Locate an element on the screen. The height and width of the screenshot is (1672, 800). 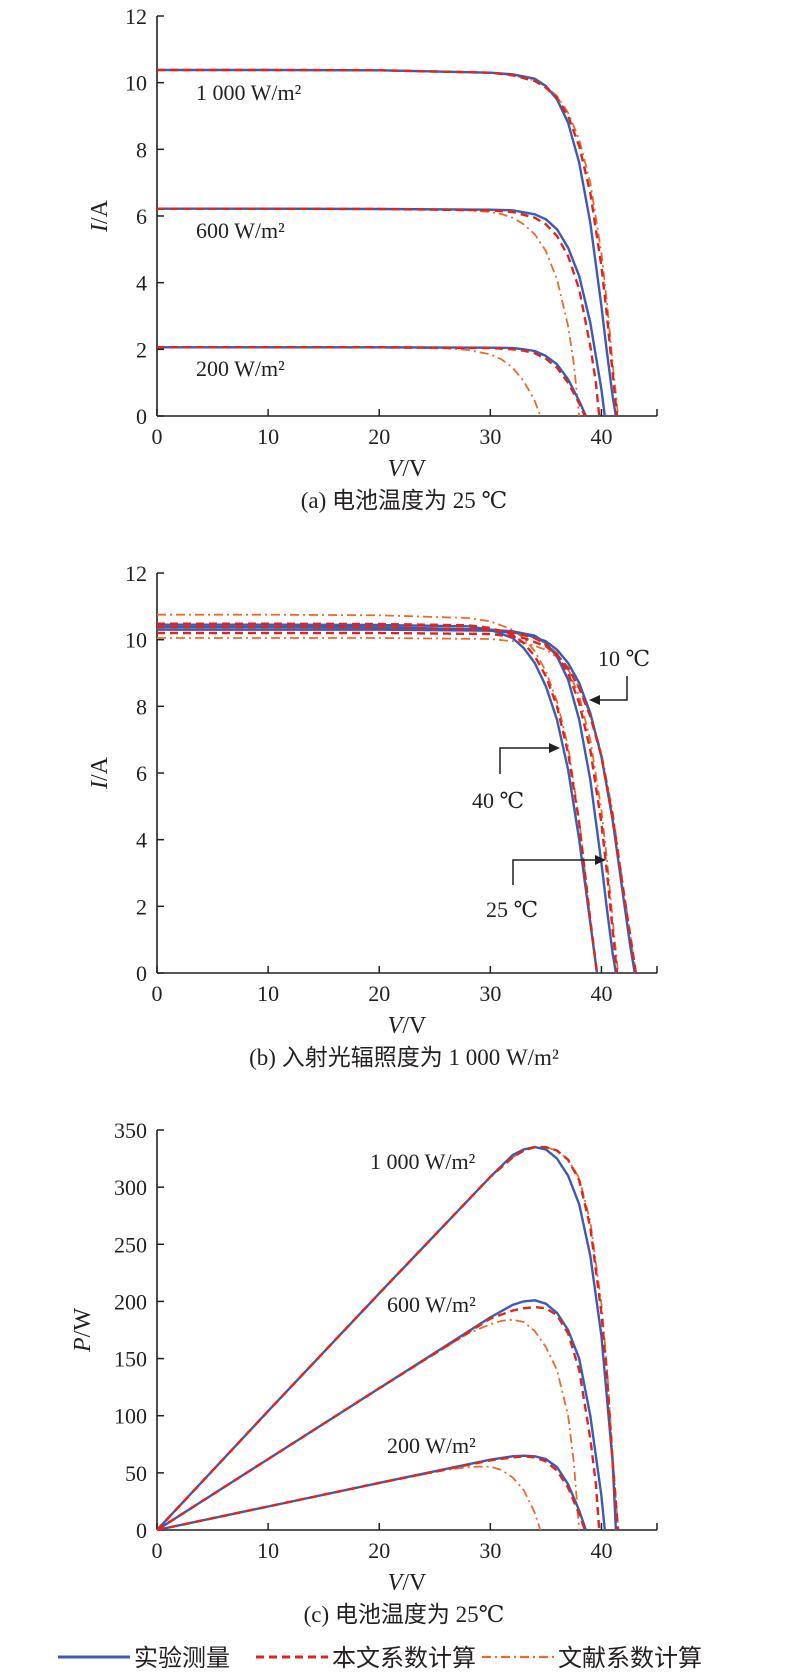
panel-b-xtick-label: 10 is located at coordinates (268, 993).